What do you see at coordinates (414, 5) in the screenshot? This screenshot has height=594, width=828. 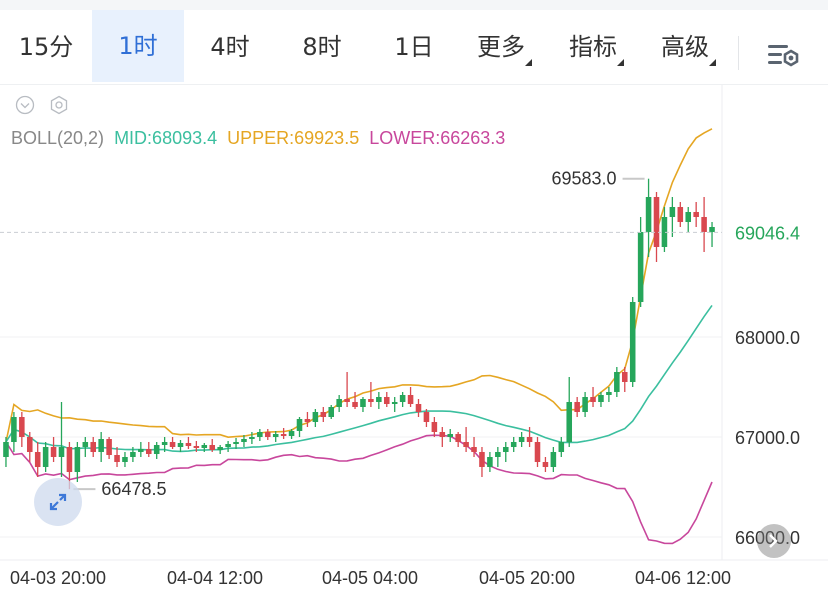 I see `top-strip` at bounding box center [414, 5].